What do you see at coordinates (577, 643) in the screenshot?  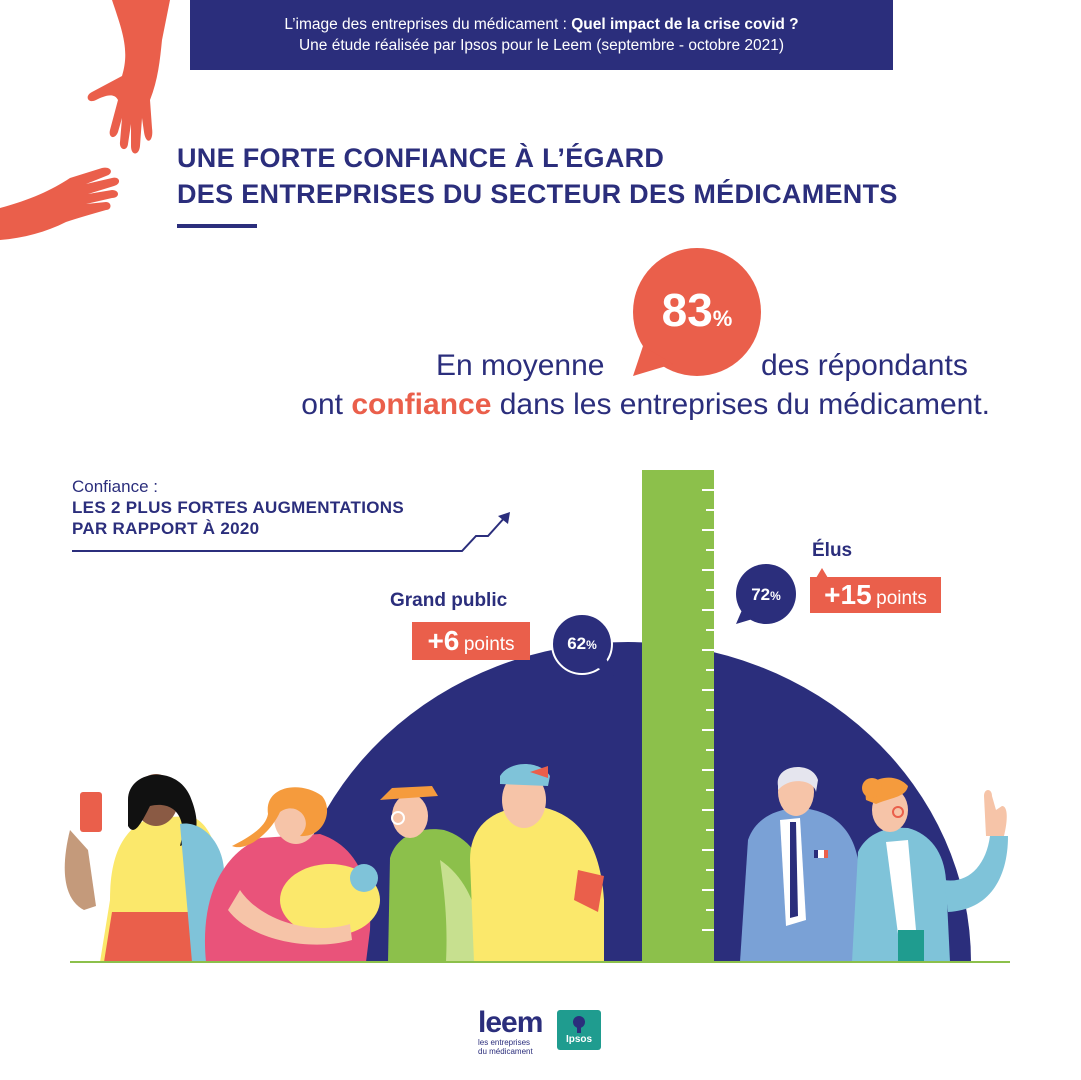 I see `value-number-grand-public: 62` at bounding box center [577, 643].